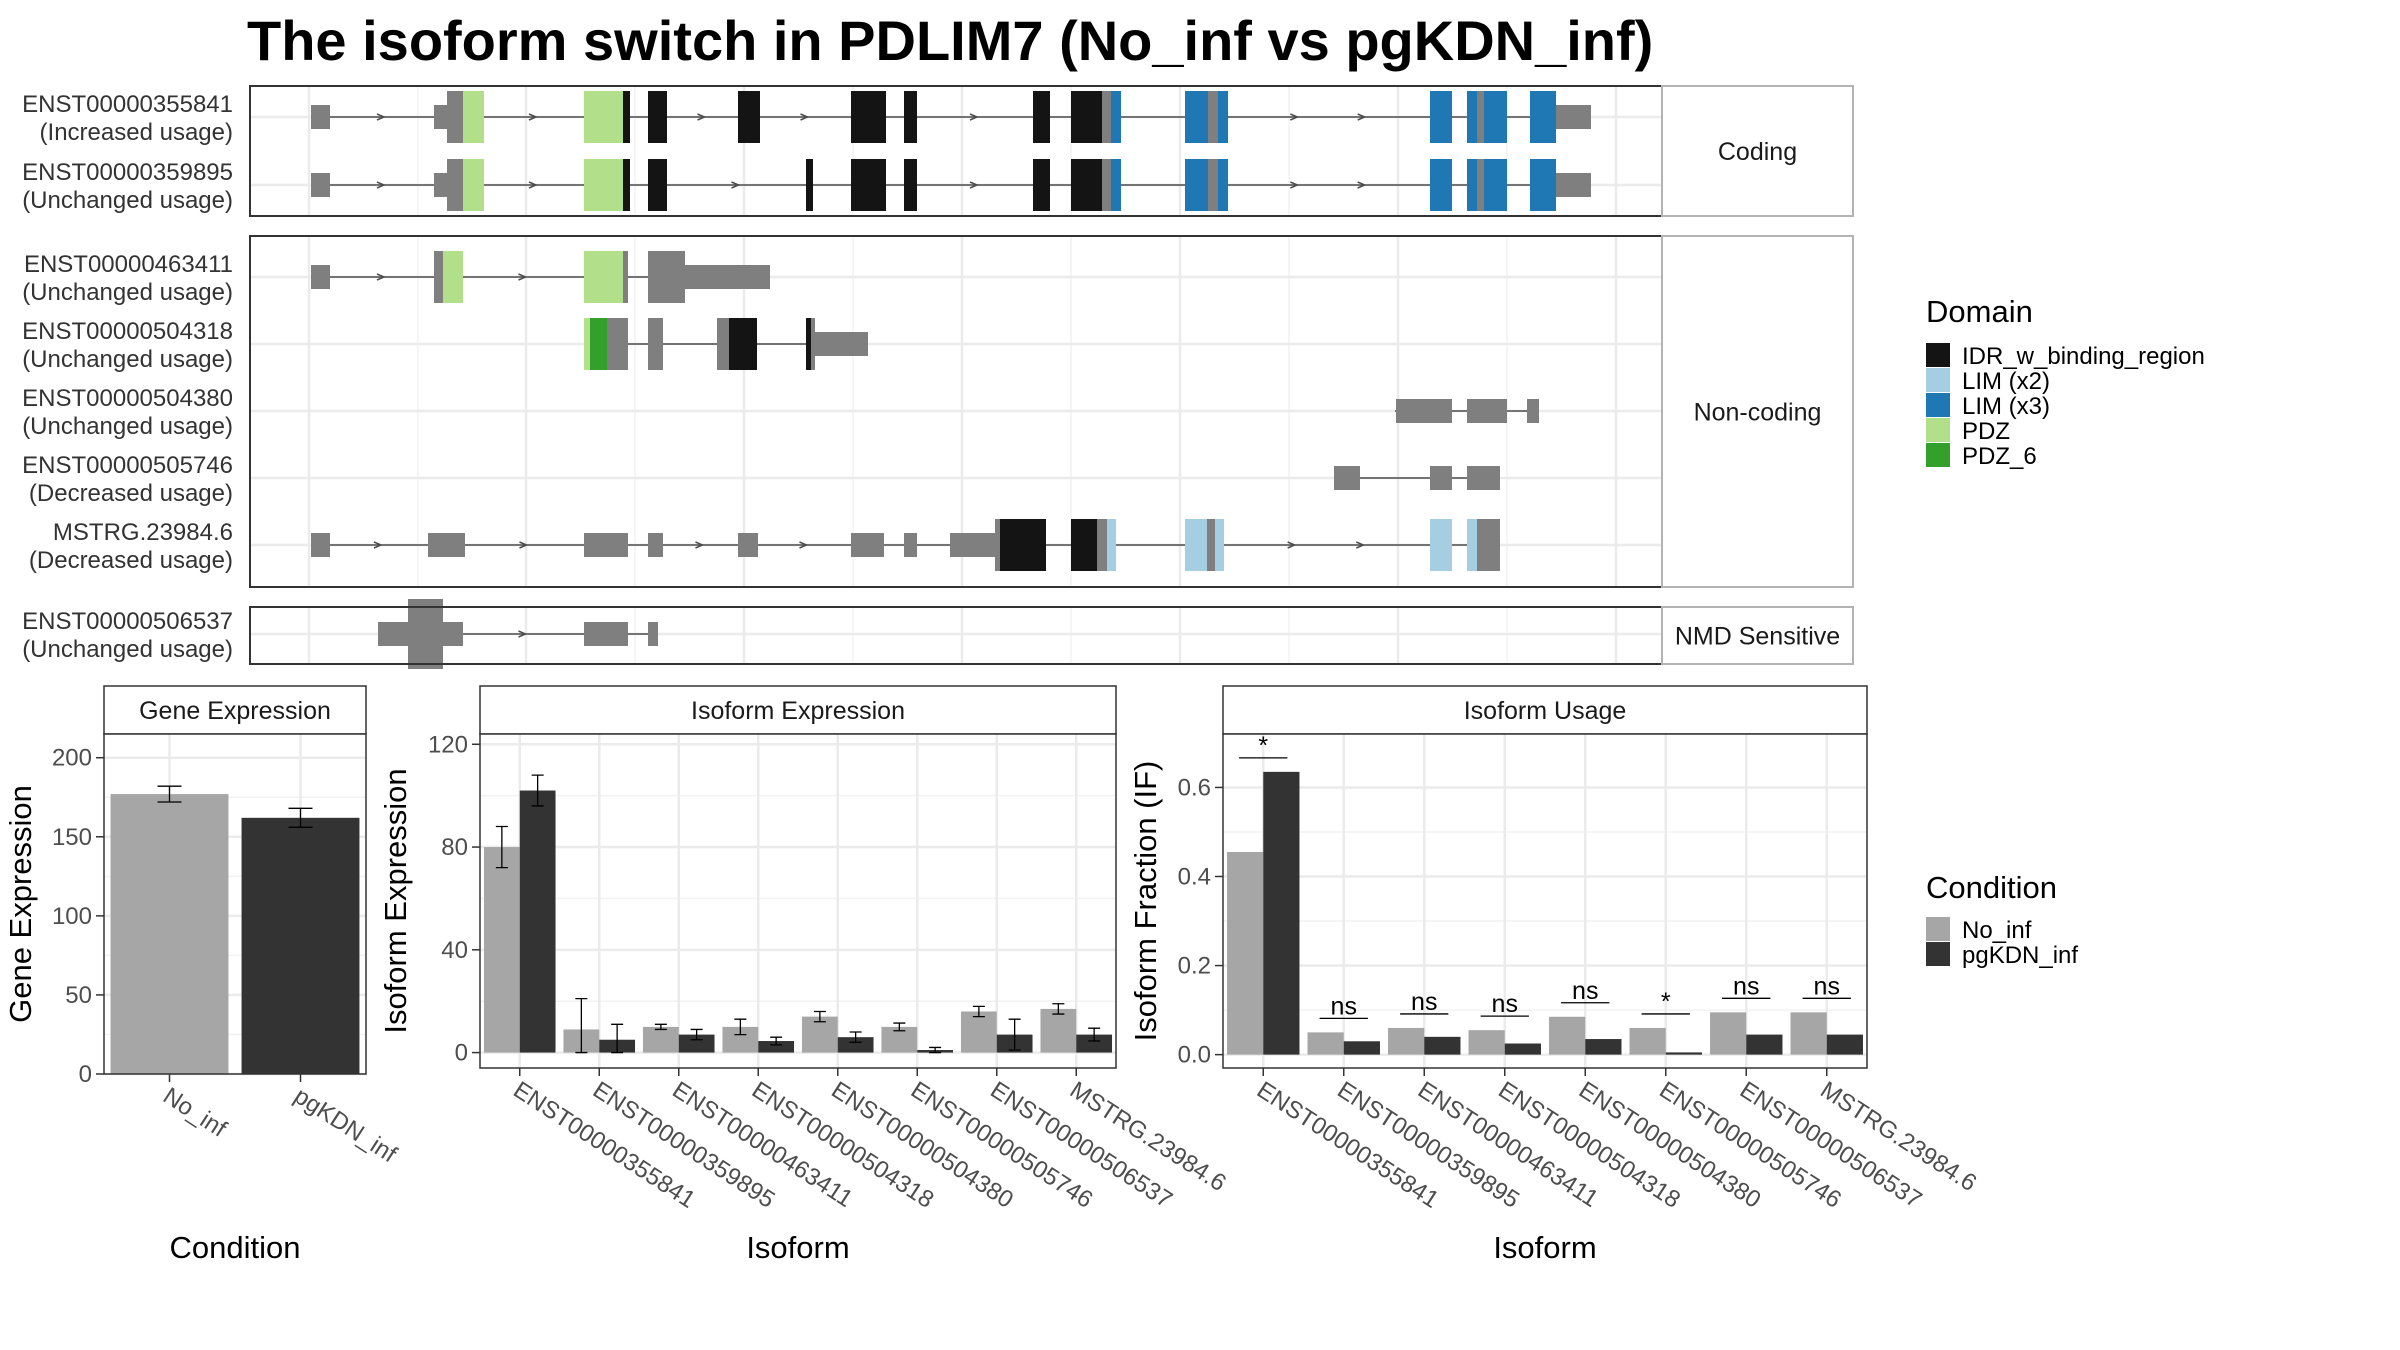 This screenshot has height=1350, width=2400. I want to click on y-tick-label: 40, so click(454, 950).